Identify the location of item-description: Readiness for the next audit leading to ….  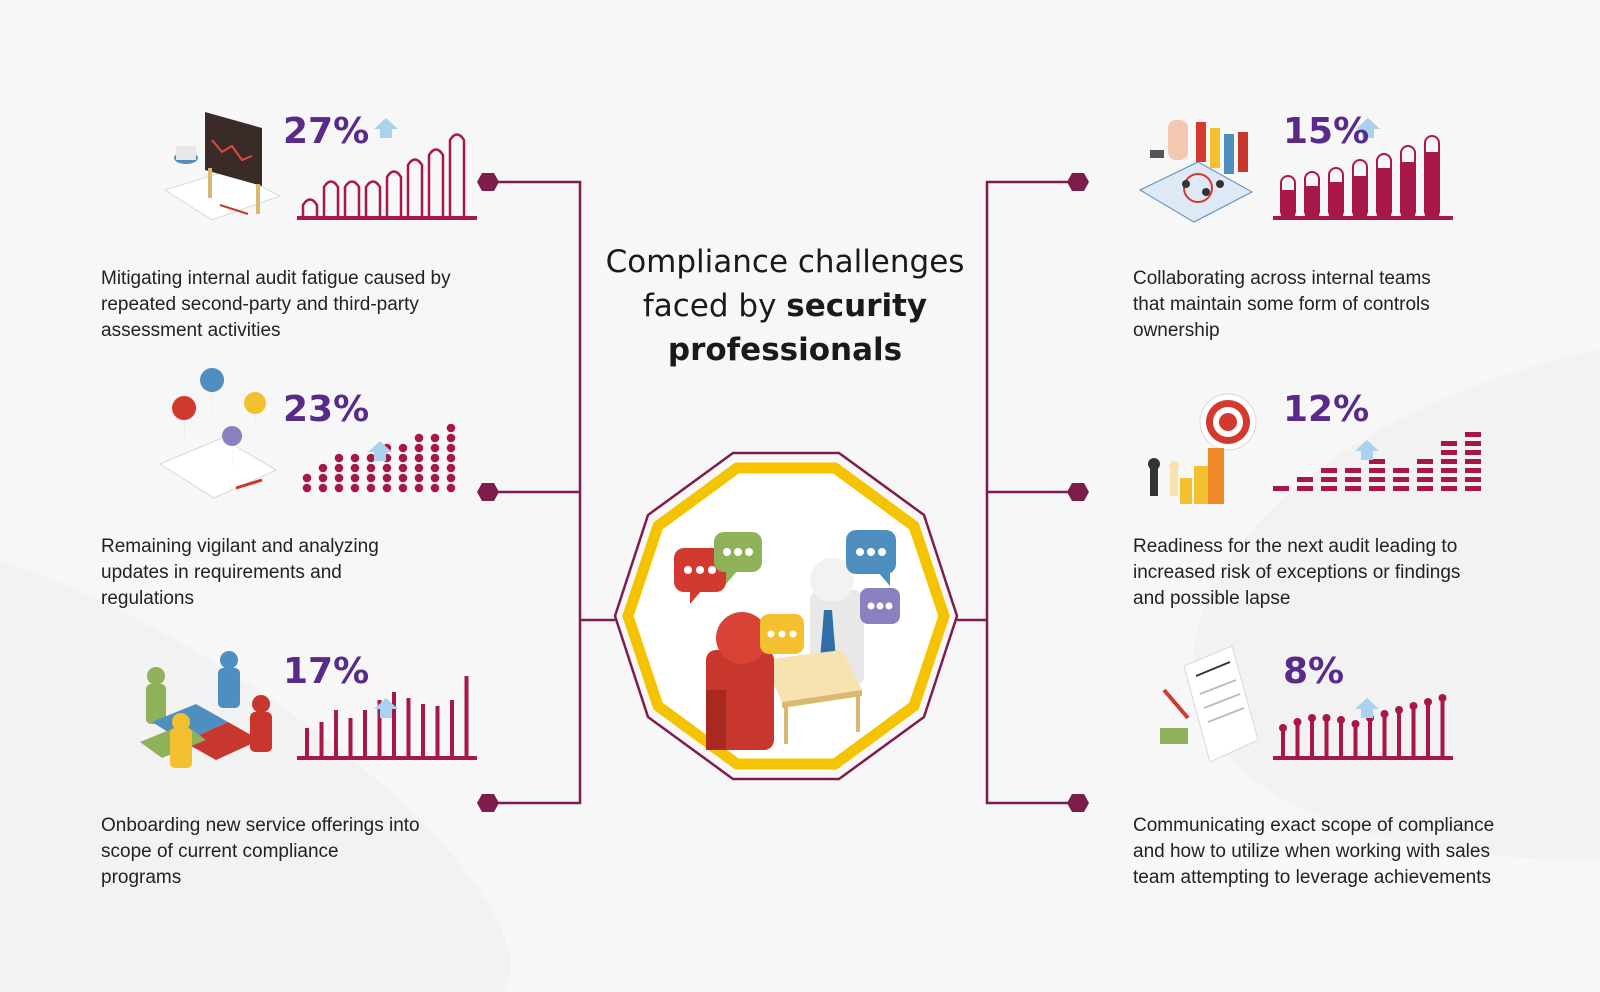
(1343, 573).